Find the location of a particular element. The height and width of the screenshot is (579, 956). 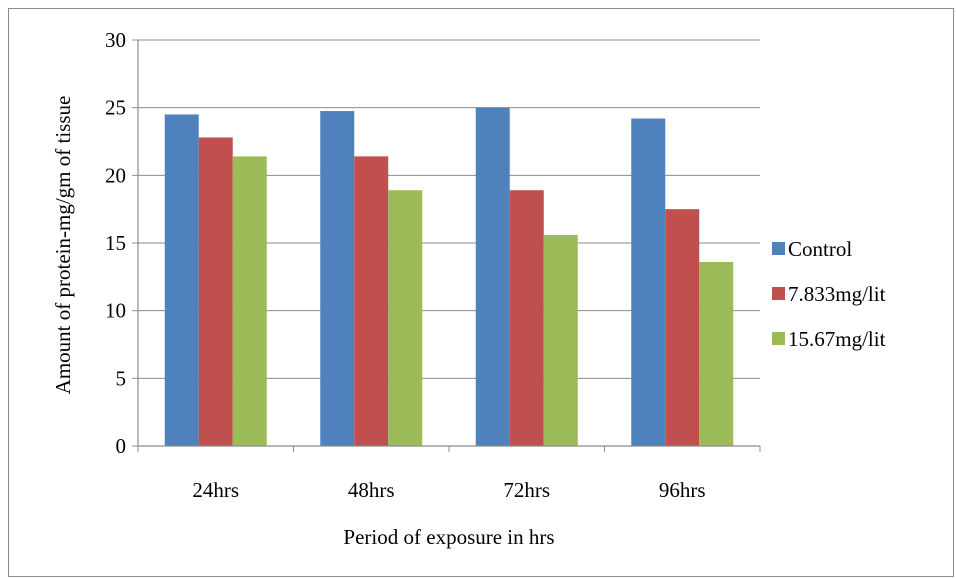

bar-15-67mg-lit-24hrs is located at coordinates (249, 301).